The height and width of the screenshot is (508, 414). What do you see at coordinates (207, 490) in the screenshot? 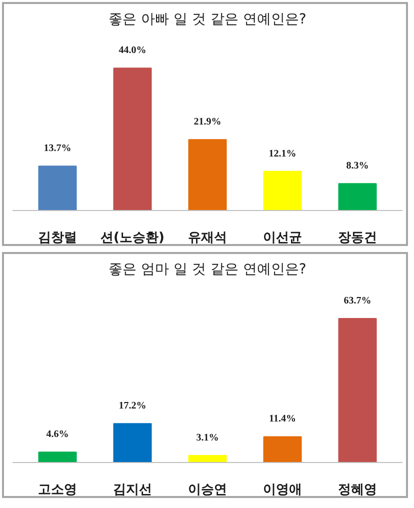
I see `x-tick-label: 이승연` at bounding box center [207, 490].